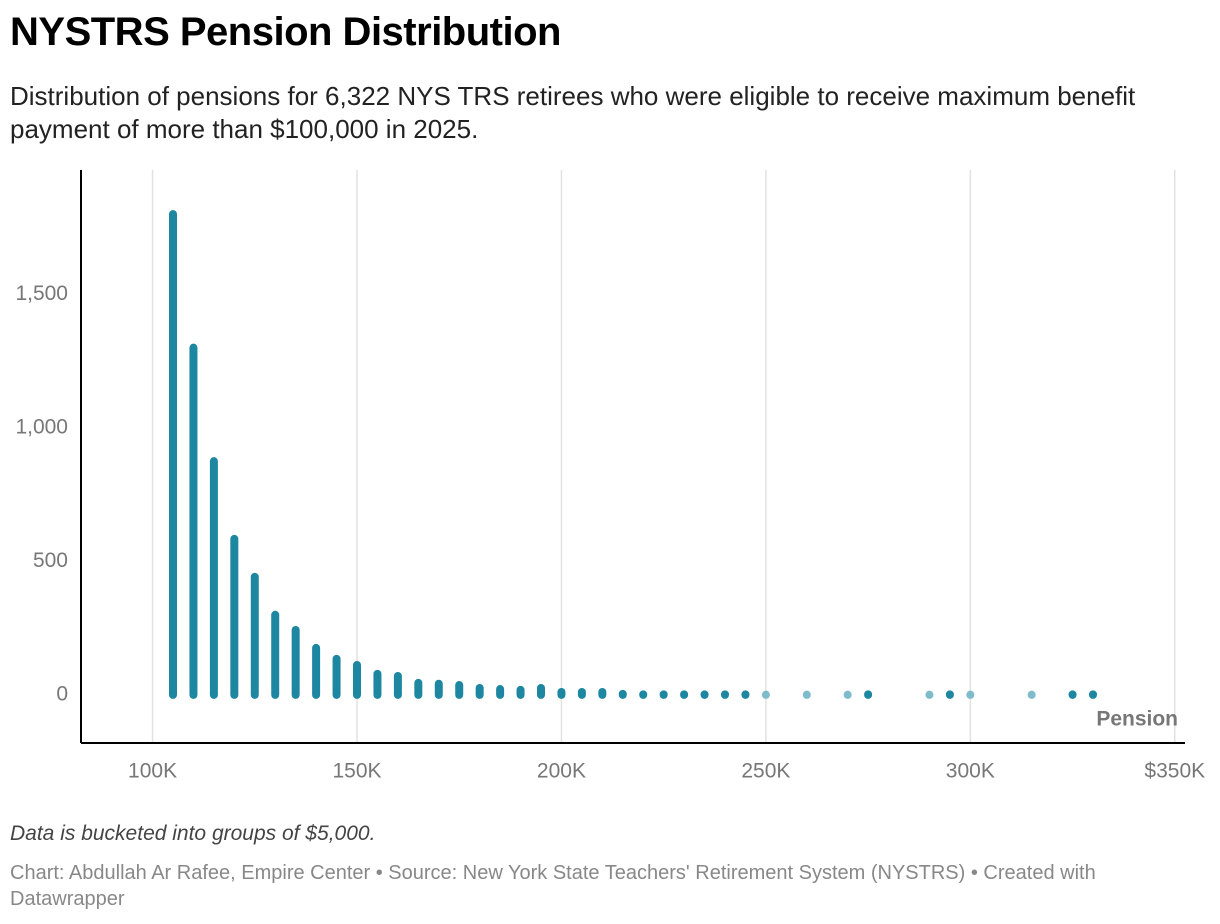 This screenshot has width=1220, height=924. I want to click on y-tick-label: 500, so click(50, 560).